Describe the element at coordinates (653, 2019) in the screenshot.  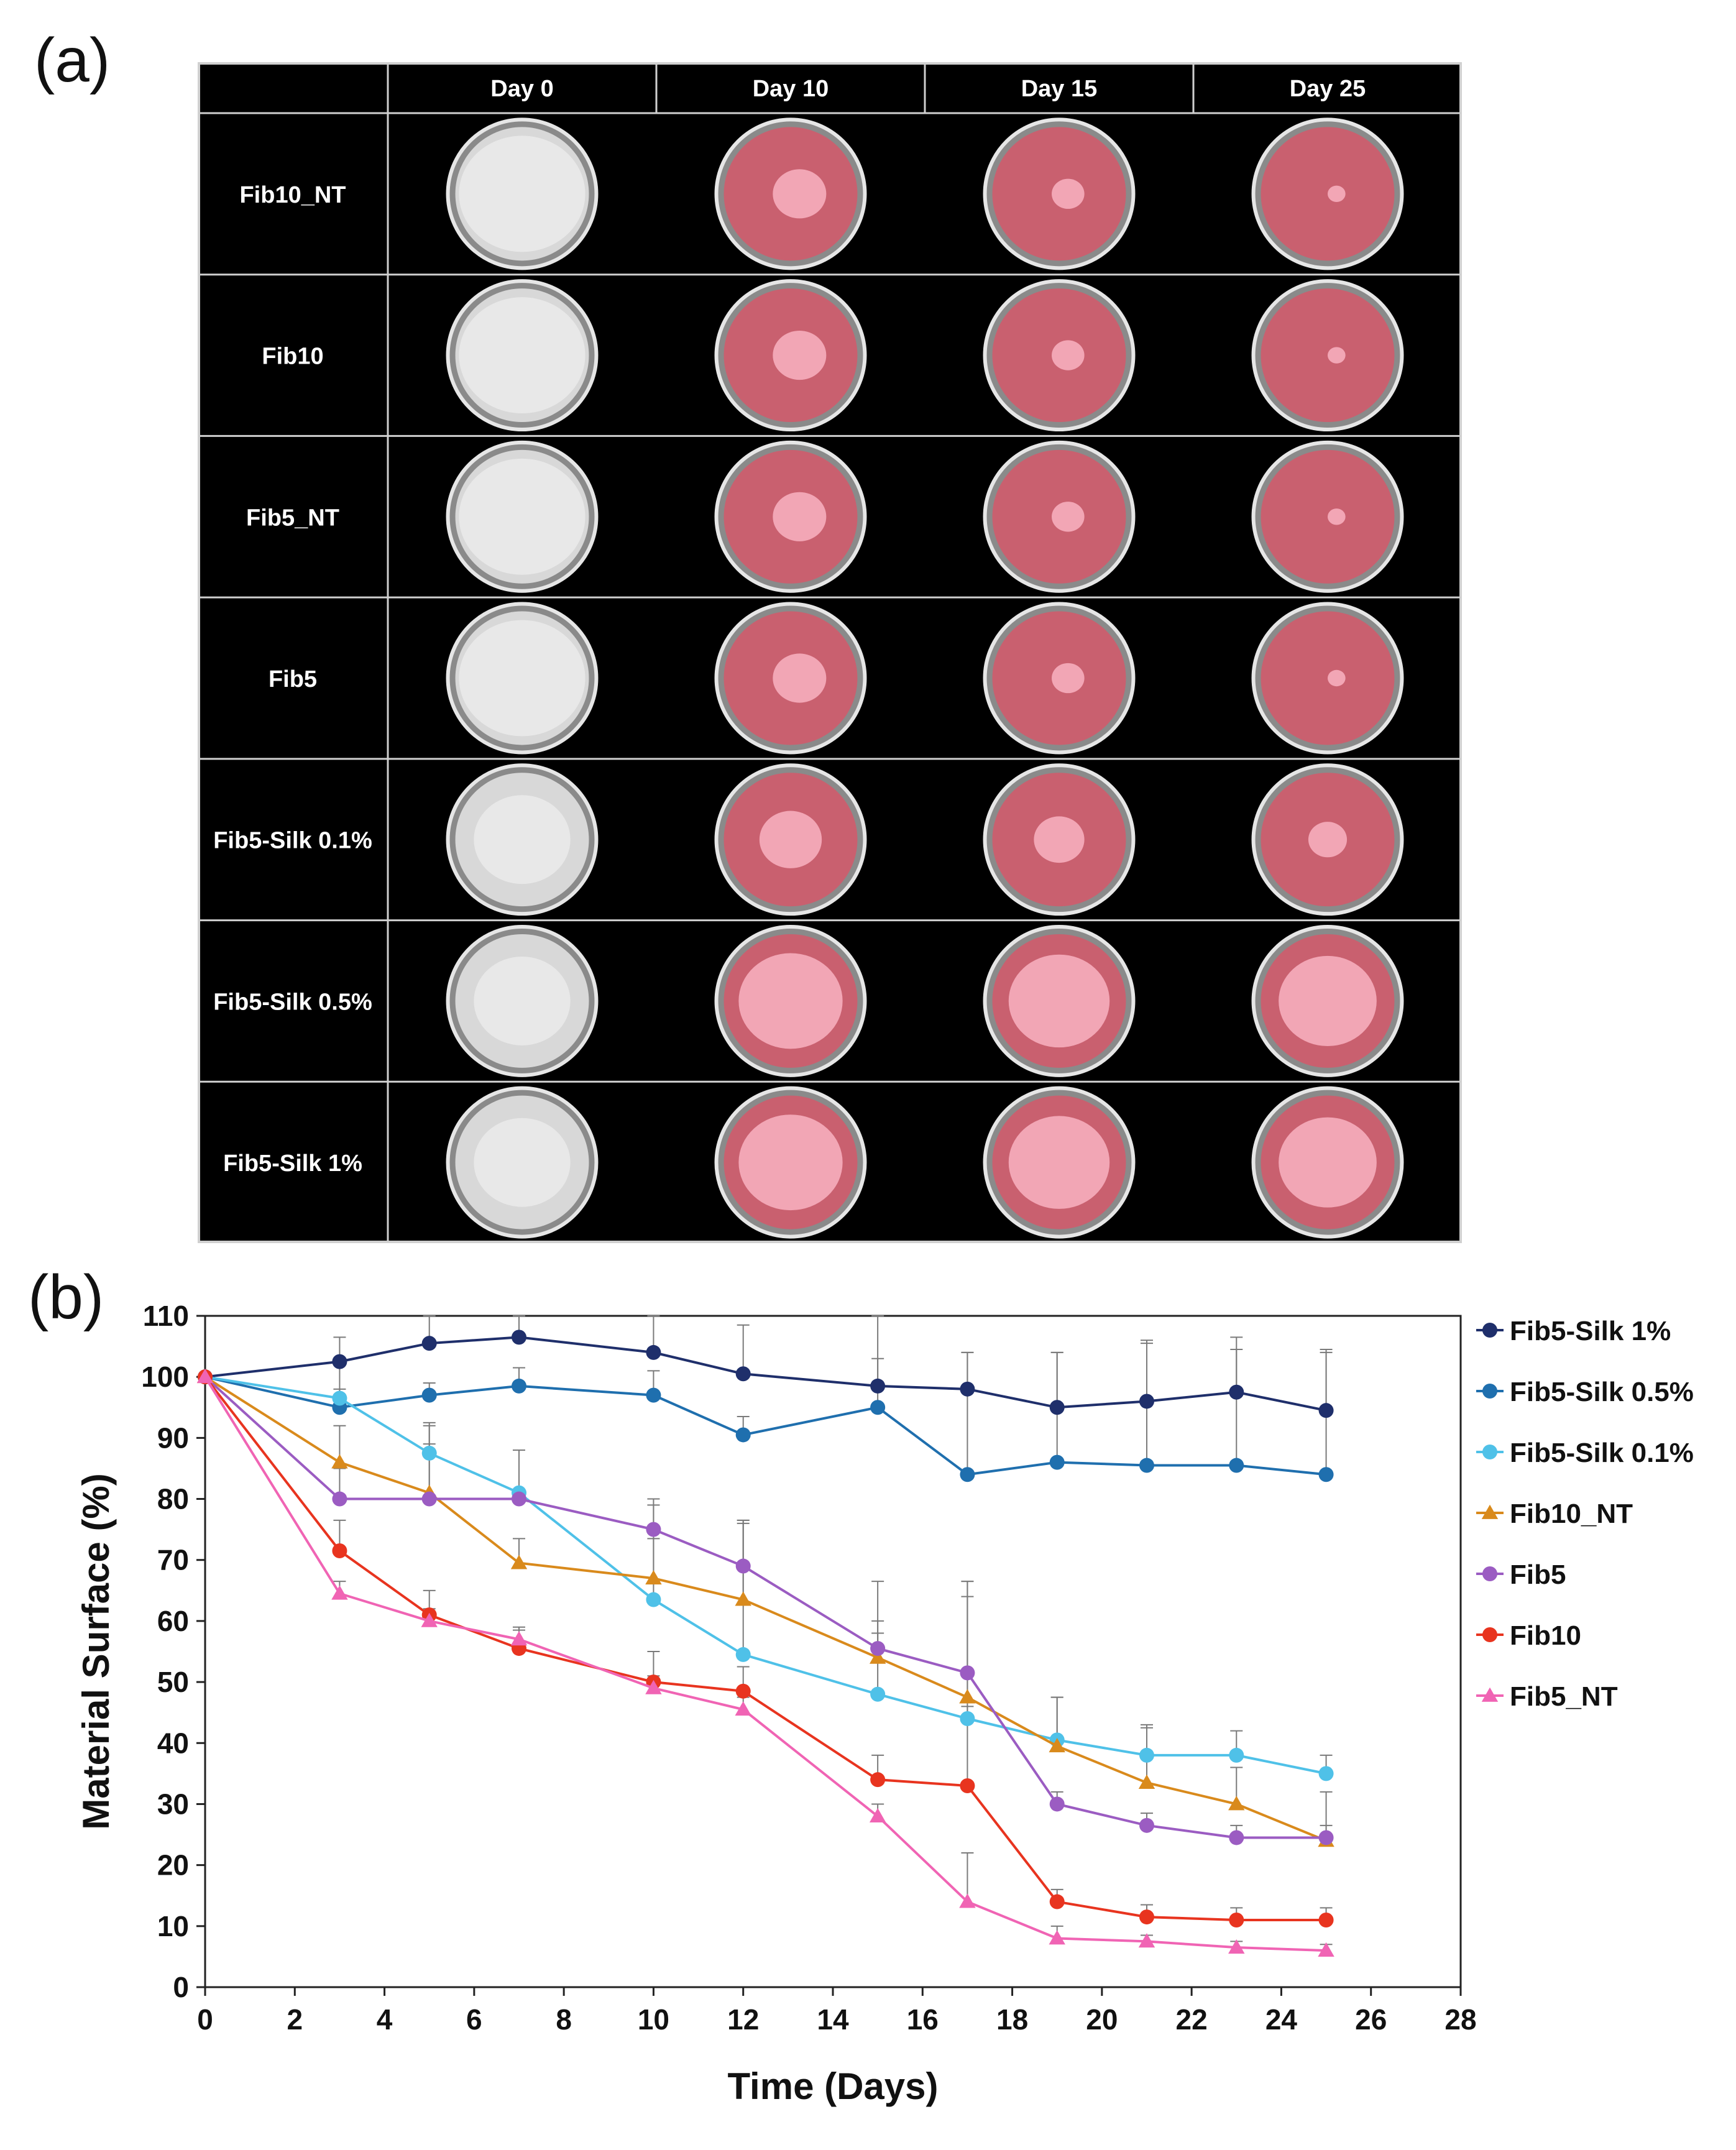
I see `x-tick-label: 10` at that location.